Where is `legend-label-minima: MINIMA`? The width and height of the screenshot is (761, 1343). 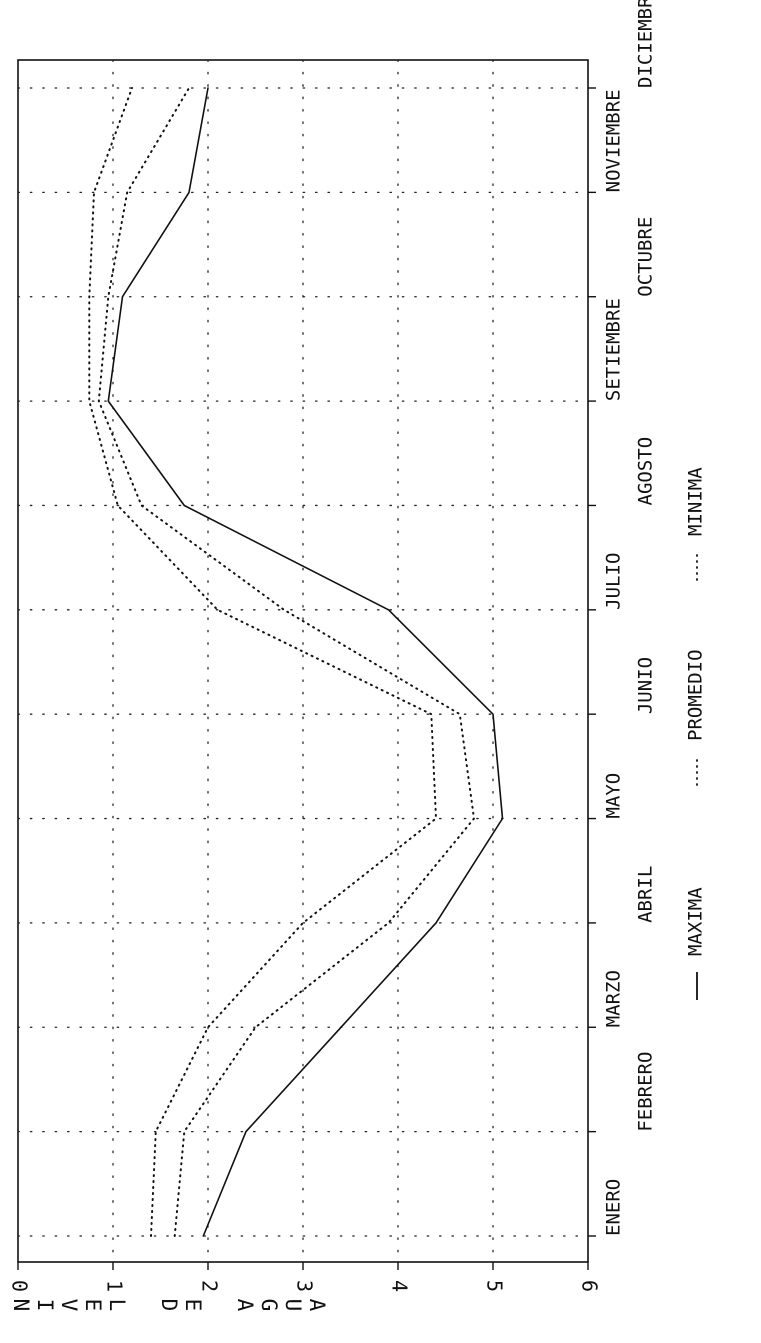 legend-label-minima: MINIMA is located at coordinates (696, 501).